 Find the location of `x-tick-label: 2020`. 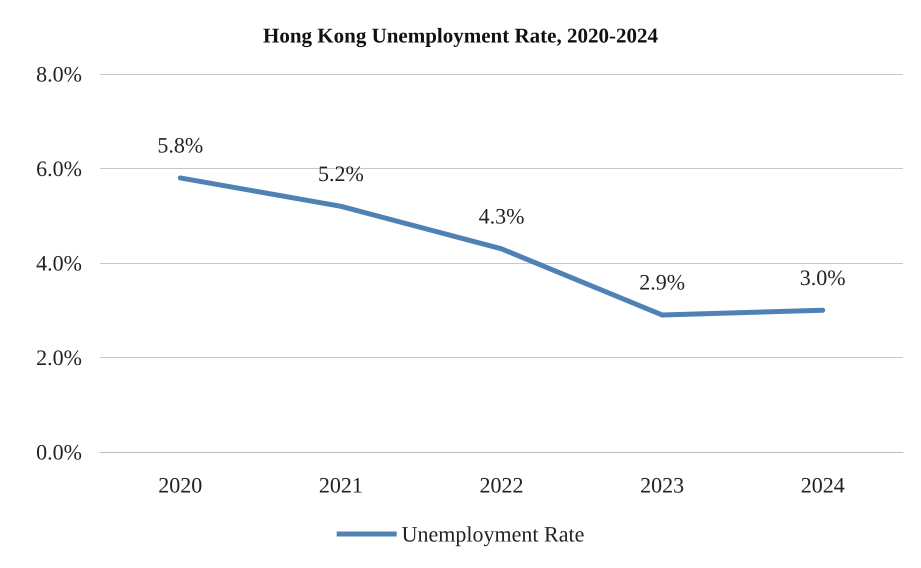

x-tick-label: 2020 is located at coordinates (180, 485).